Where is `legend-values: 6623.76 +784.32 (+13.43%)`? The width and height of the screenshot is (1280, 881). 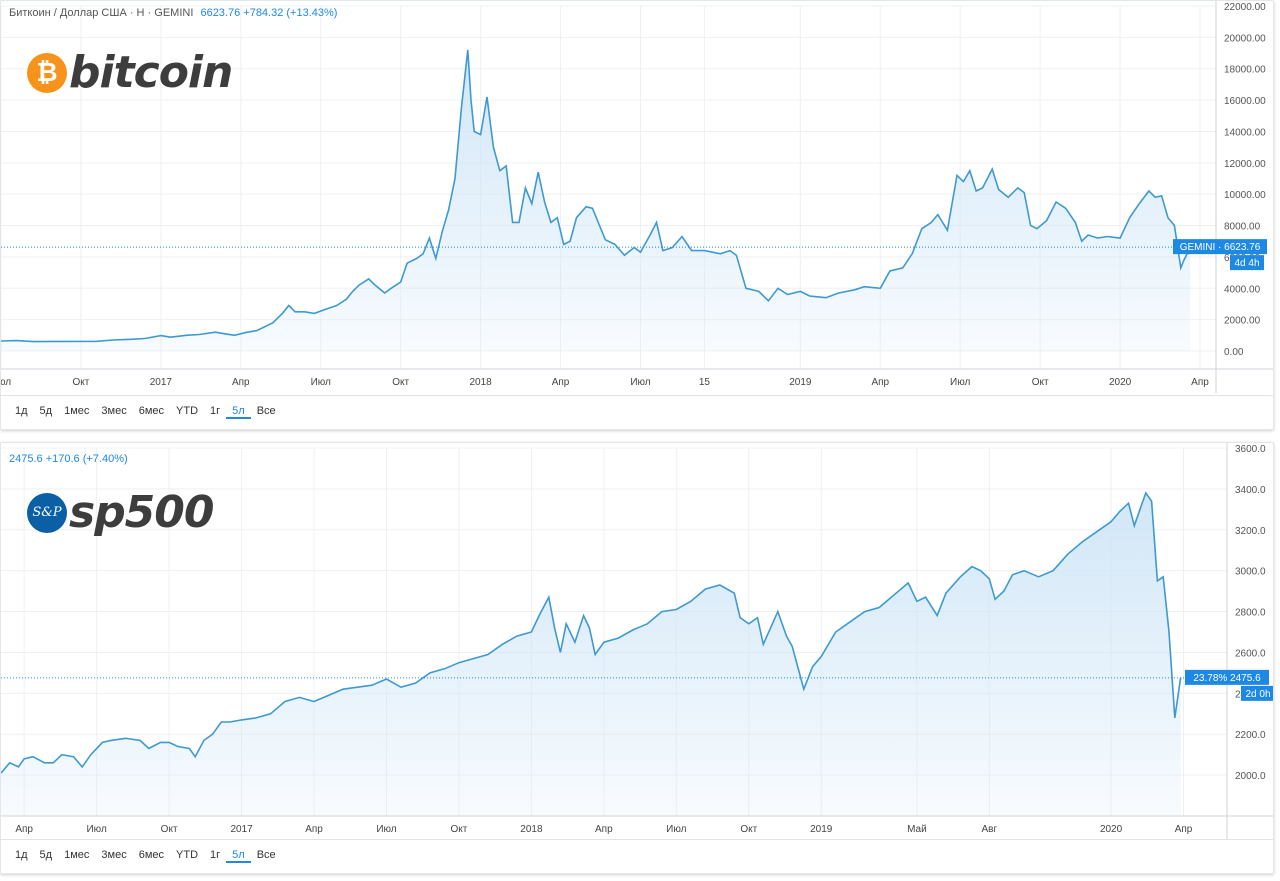
legend-values: 6623.76 +784.32 (+13.43%) is located at coordinates (269, 13).